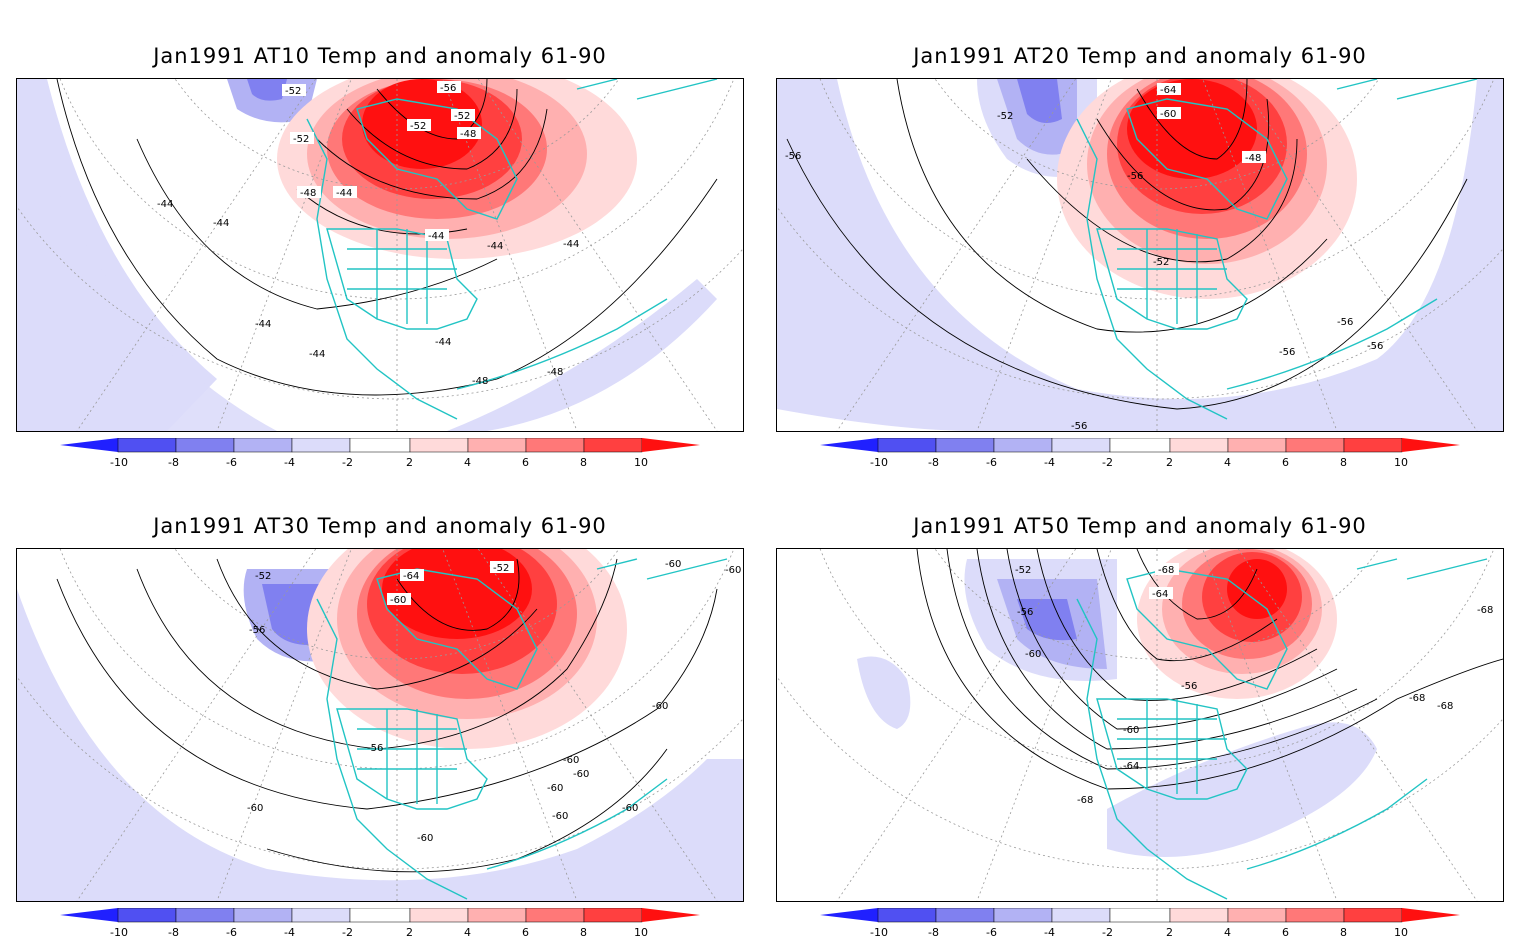 This screenshot has height=944, width=1520. What do you see at coordinates (1140, 56) in the screenshot?
I see `panel-title: Jan1991 AT20 Temp and anomaly 61-90` at bounding box center [1140, 56].